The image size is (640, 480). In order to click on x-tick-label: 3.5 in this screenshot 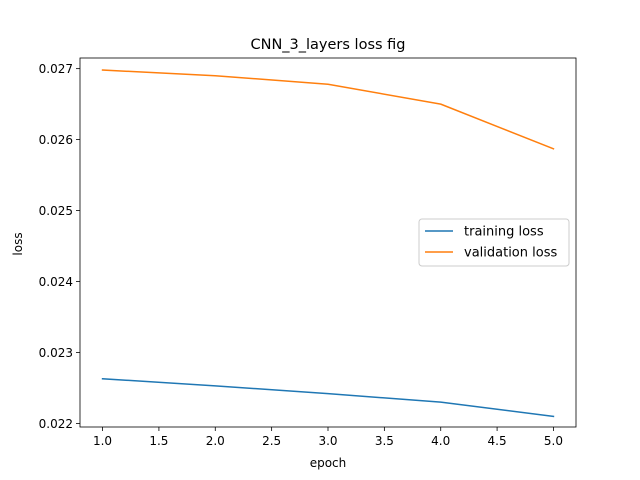, I will do `click(384, 441)`.